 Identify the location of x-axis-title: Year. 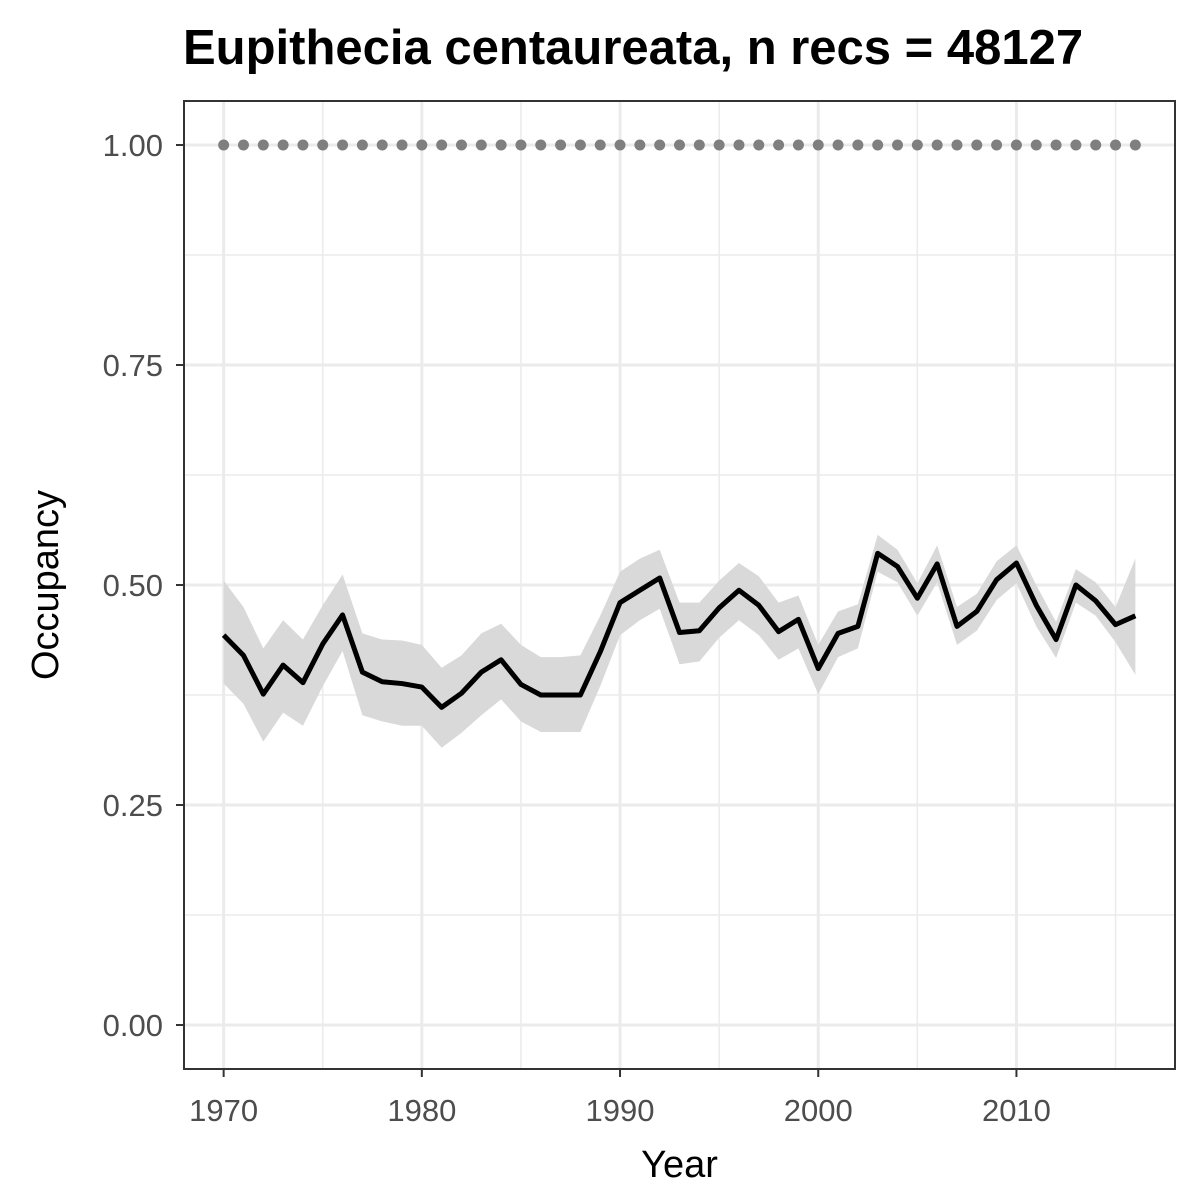
(679, 1165).